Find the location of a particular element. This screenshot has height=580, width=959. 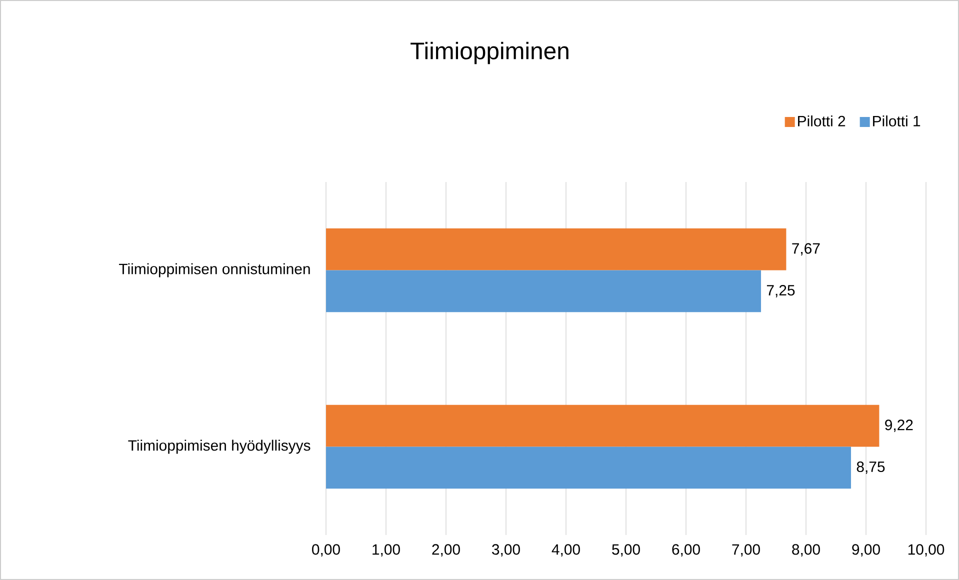

chart-title: Tiimioppiminen is located at coordinates (489, 53).